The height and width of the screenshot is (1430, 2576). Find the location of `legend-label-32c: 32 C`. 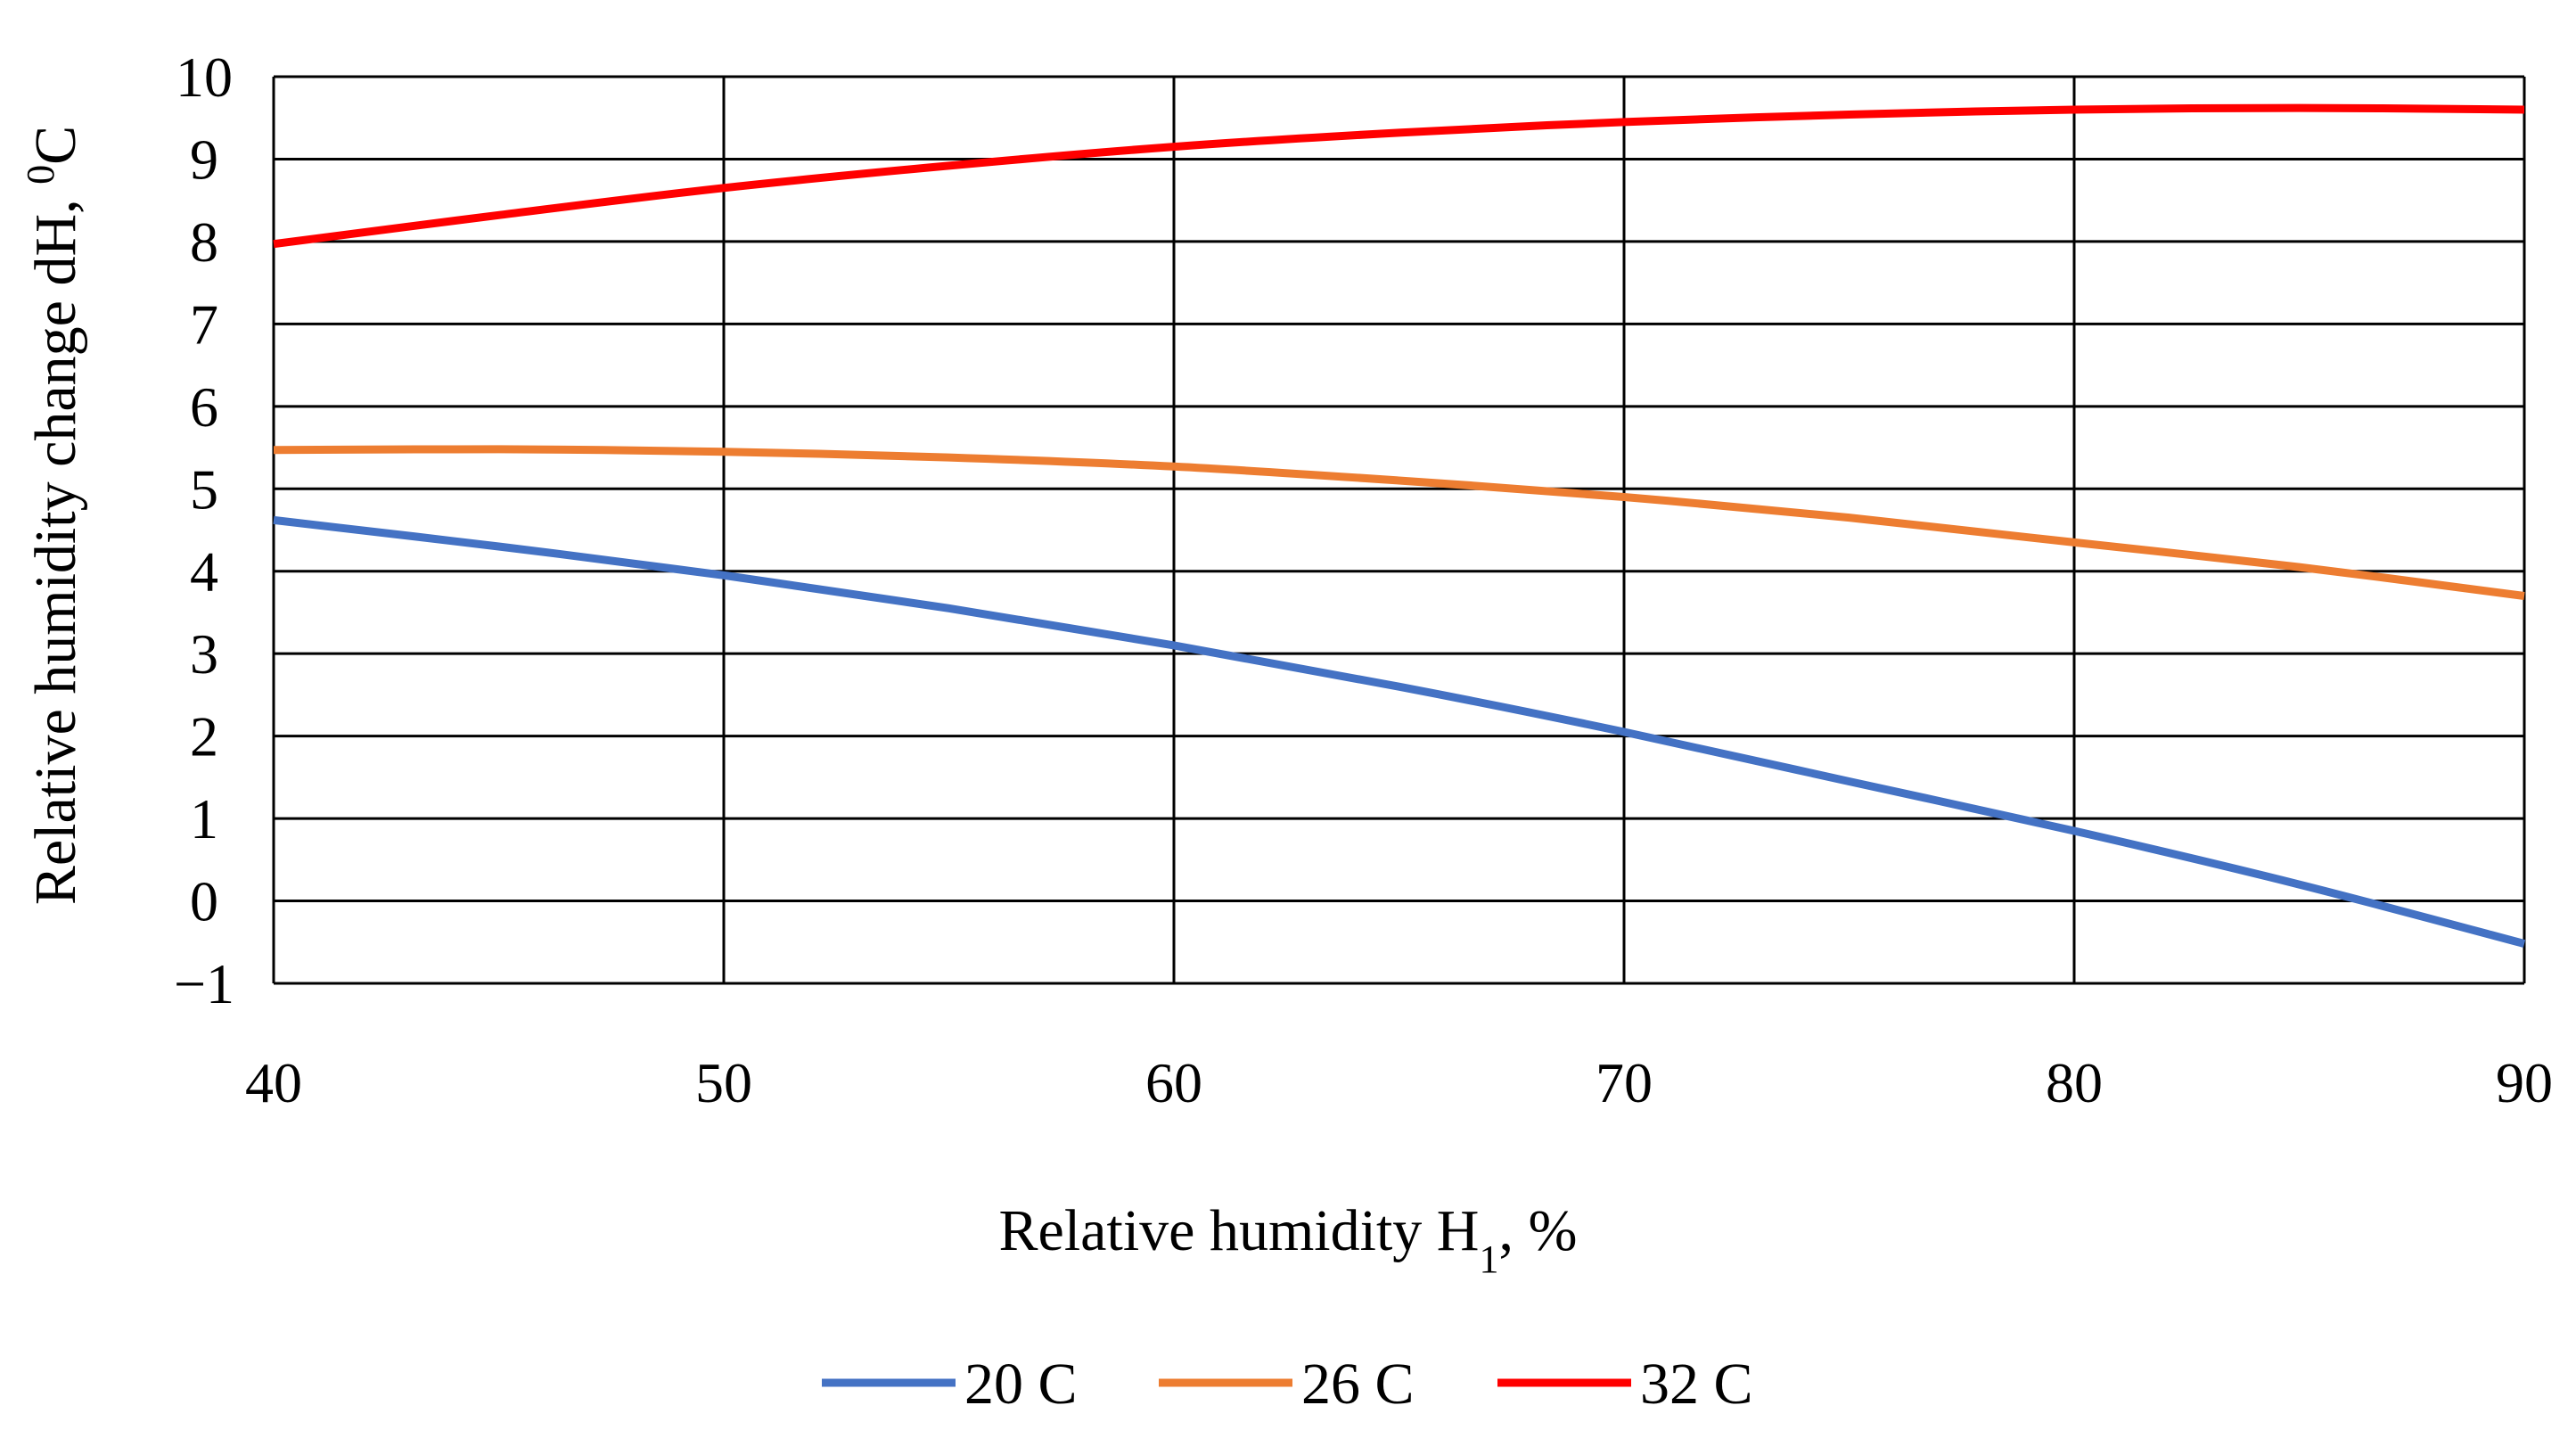

legend-label-32c: 32 C is located at coordinates (1696, 1384).